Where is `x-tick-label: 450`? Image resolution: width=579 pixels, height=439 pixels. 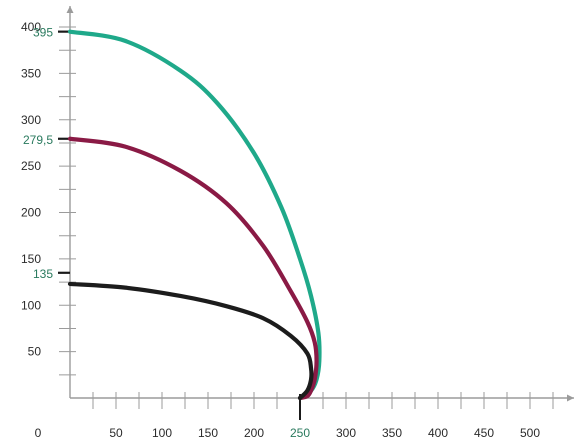 x-tick-label: 450 is located at coordinates (484, 432).